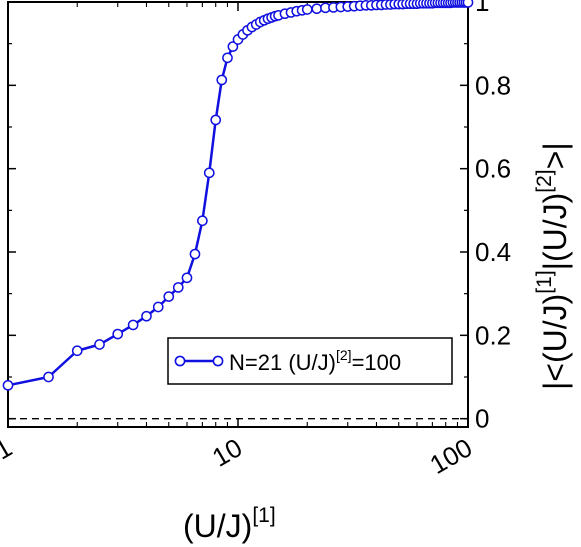 The height and width of the screenshot is (547, 581). What do you see at coordinates (555, 342) in the screenshot?
I see `y-axis-title-part1: |<(U/J)` at bounding box center [555, 342].